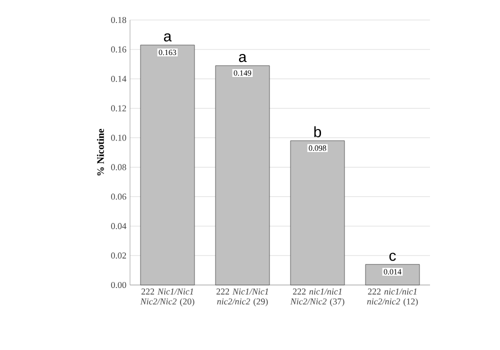  What do you see at coordinates (317, 297) in the screenshot?
I see `x-tick-label: 222 nic1/nic1 Nic2/Nic2 (37)` at bounding box center [317, 297].